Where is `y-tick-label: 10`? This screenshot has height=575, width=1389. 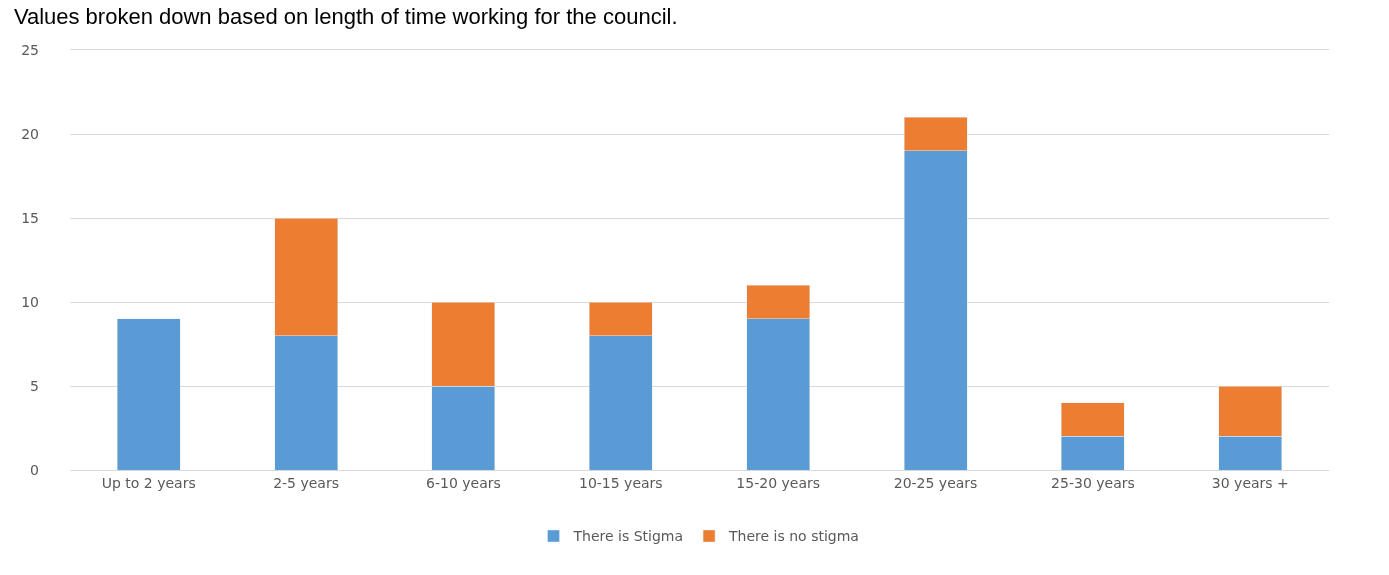 y-tick-label: 10 is located at coordinates (30, 301).